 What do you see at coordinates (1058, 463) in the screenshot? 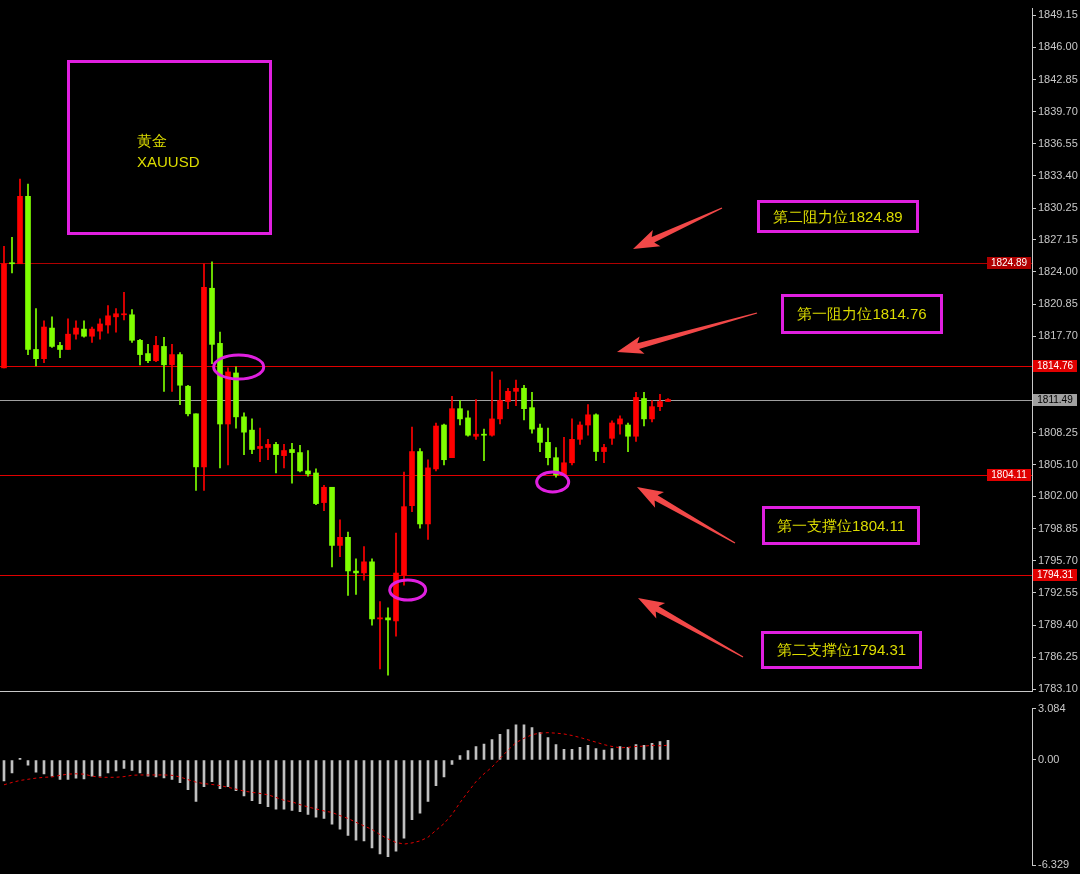
I see `y-tick-label: 1805.10` at bounding box center [1058, 463].